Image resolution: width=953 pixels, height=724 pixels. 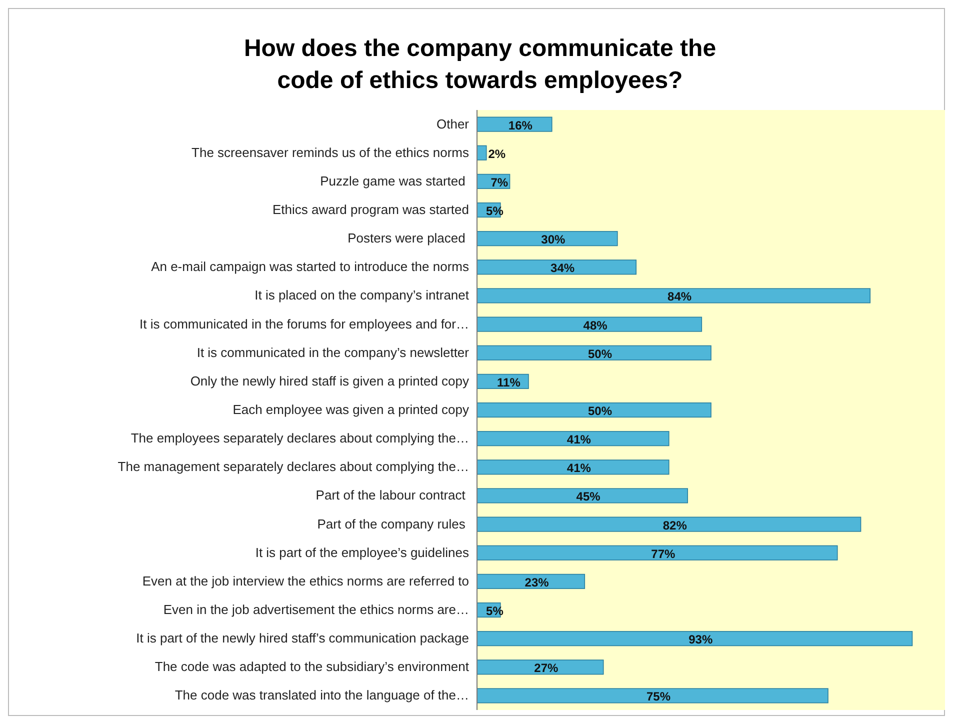 I want to click on y-tick-label: The screensaver reminds us of the ethics norms, so click(x=331, y=152).